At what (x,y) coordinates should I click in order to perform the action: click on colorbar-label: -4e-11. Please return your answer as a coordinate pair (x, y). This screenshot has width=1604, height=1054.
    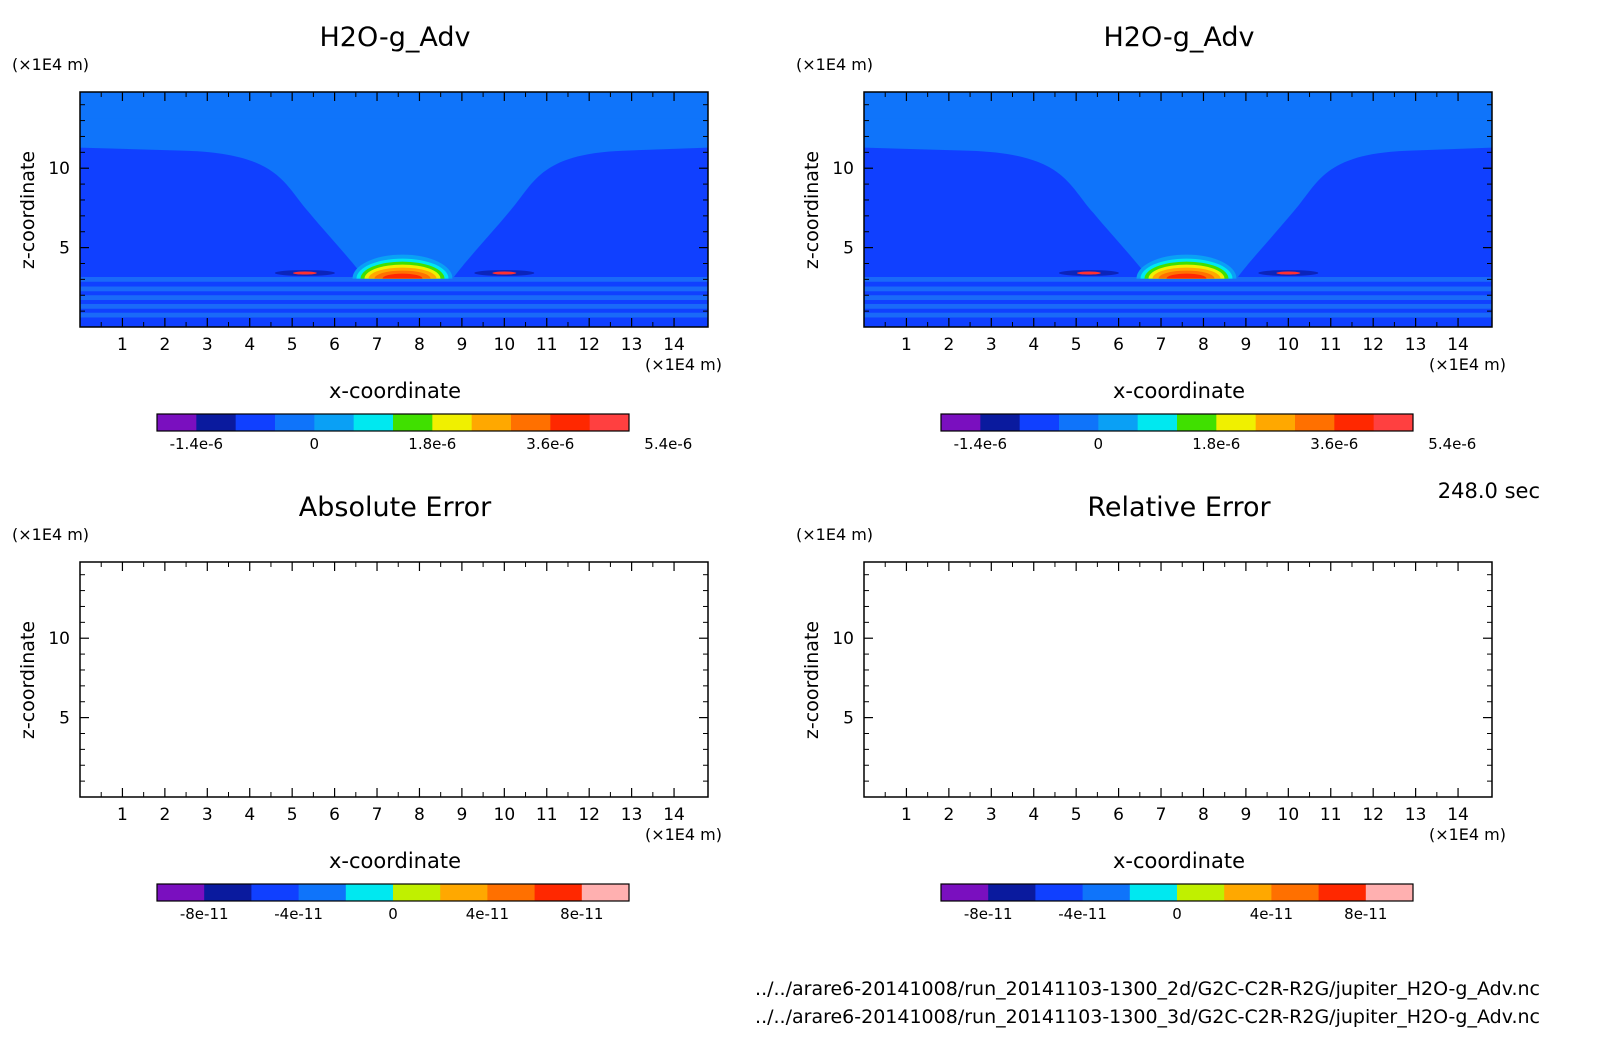
    Looking at the image, I should click on (298, 914).